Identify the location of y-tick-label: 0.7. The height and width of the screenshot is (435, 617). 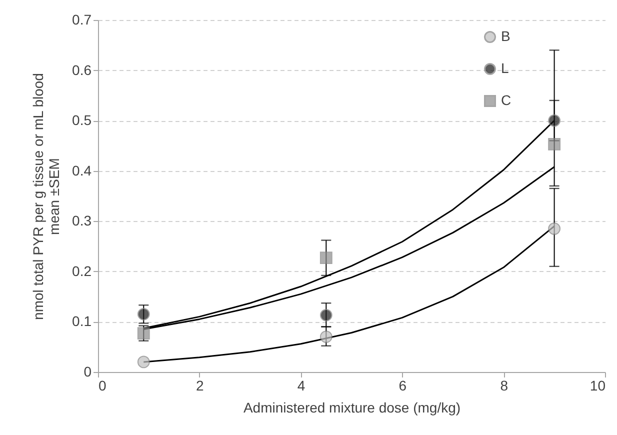
(82, 20).